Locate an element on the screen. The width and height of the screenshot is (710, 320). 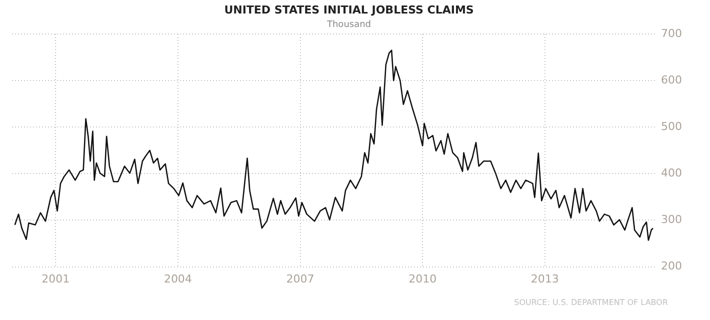
x-tick-label: 2001 is located at coordinates (56, 279).